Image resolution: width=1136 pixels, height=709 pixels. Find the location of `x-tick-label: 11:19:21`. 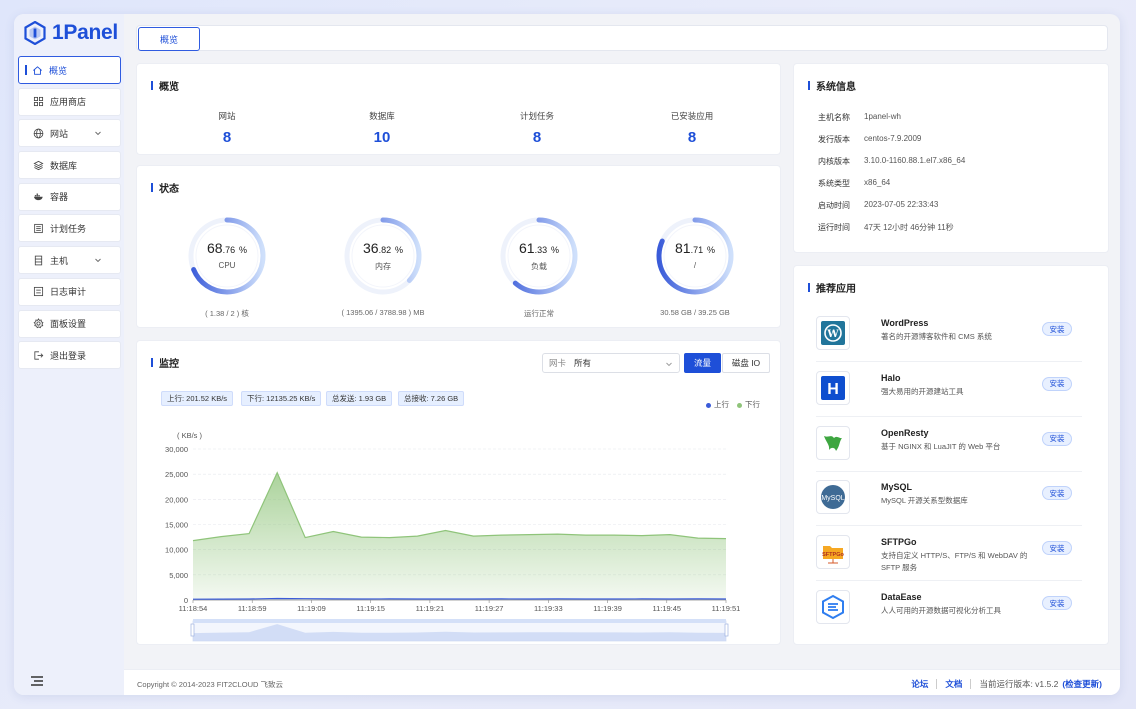

x-tick-label: 11:19:21 is located at coordinates (430, 608).